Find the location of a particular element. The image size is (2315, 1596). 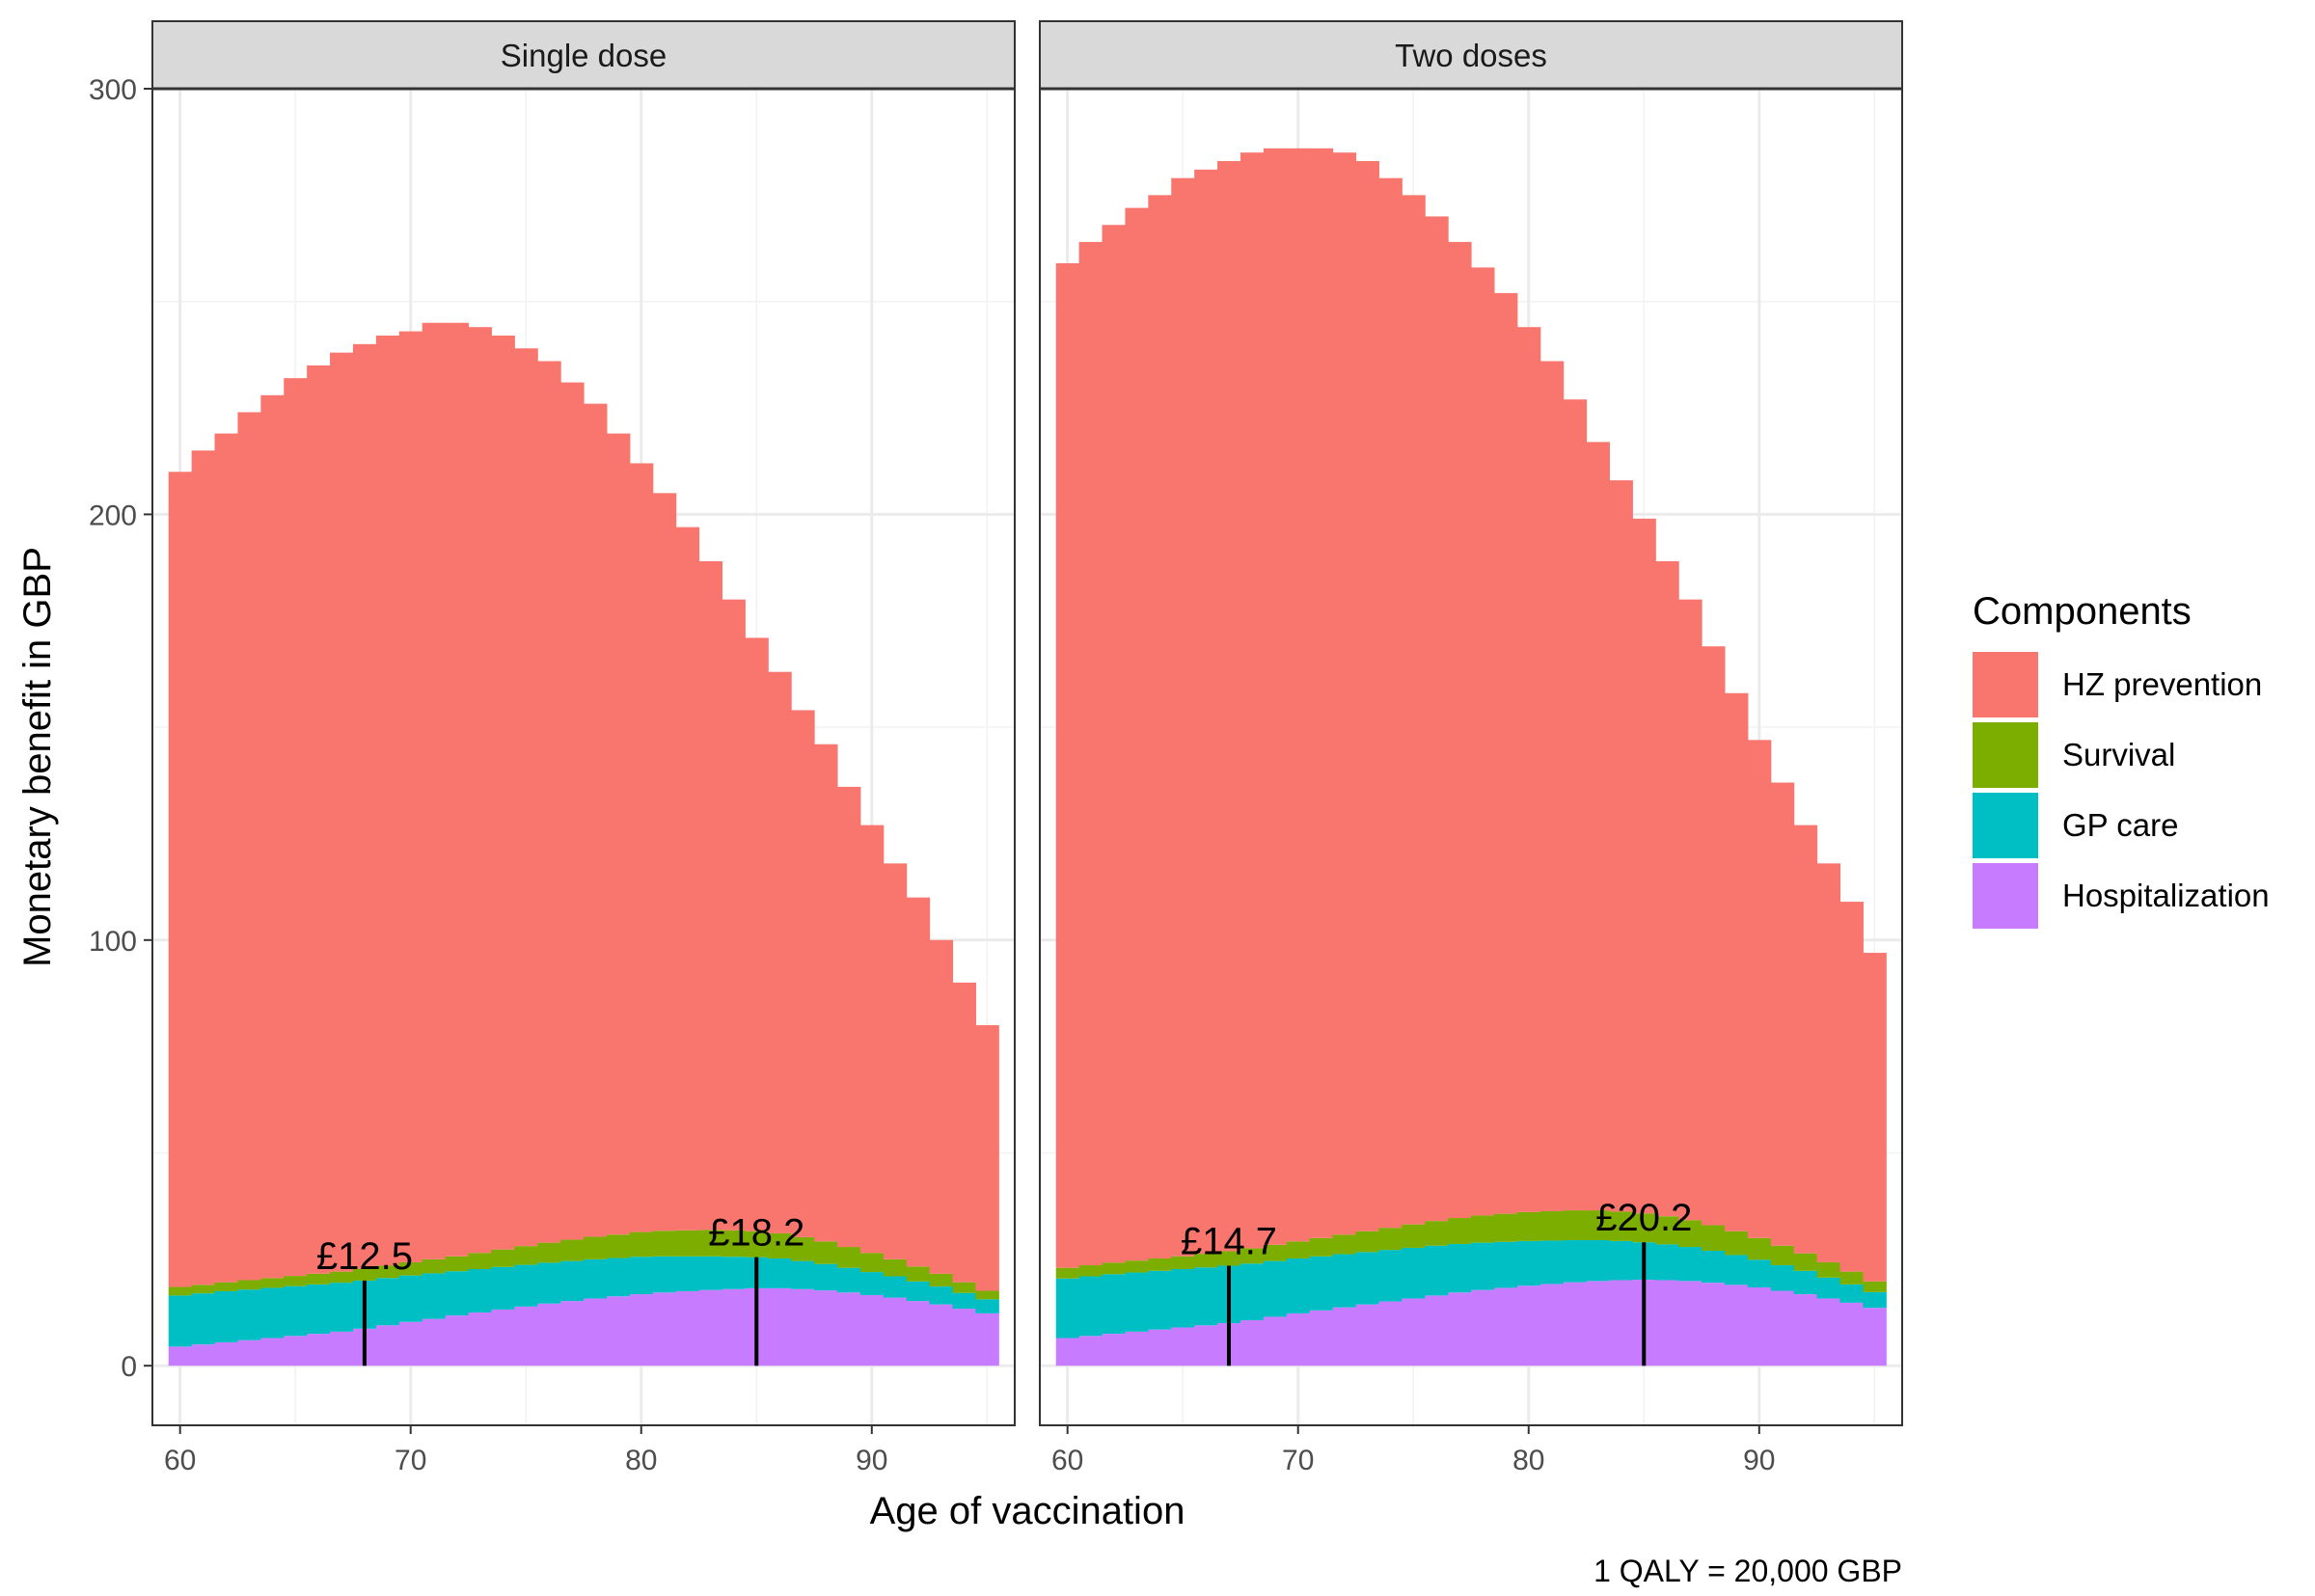

facet-strip-label: Single dose is located at coordinates (584, 55).